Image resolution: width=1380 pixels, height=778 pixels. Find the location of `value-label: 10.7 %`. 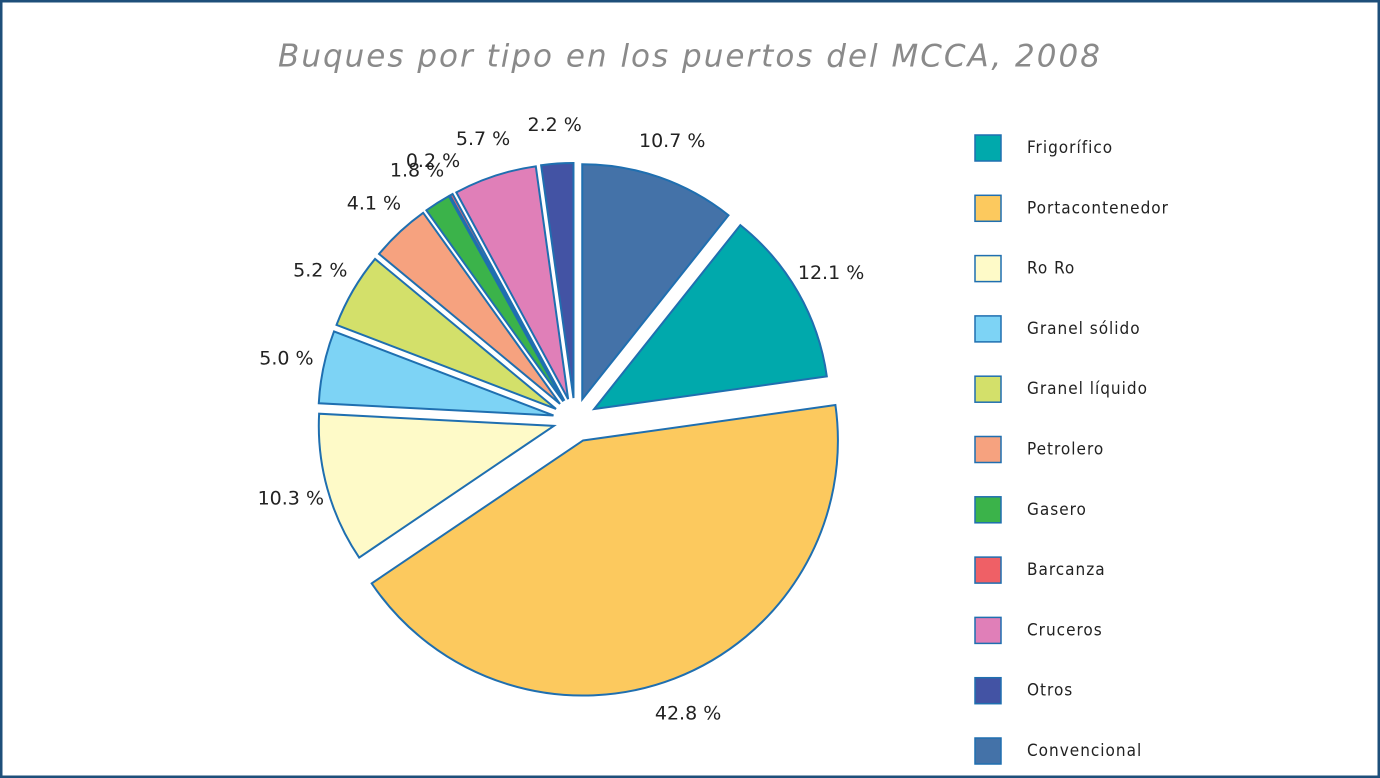

value-label: 10.7 % is located at coordinates (672, 141).